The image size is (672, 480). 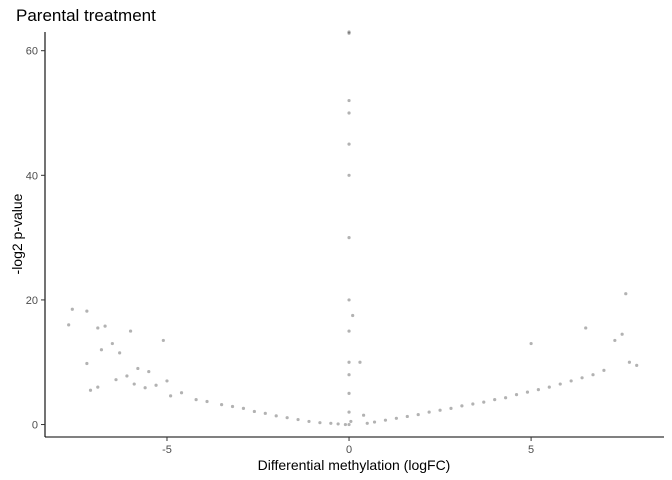 What do you see at coordinates (17, 233) in the screenshot?
I see `y-axis-label: -log2 p-value` at bounding box center [17, 233].